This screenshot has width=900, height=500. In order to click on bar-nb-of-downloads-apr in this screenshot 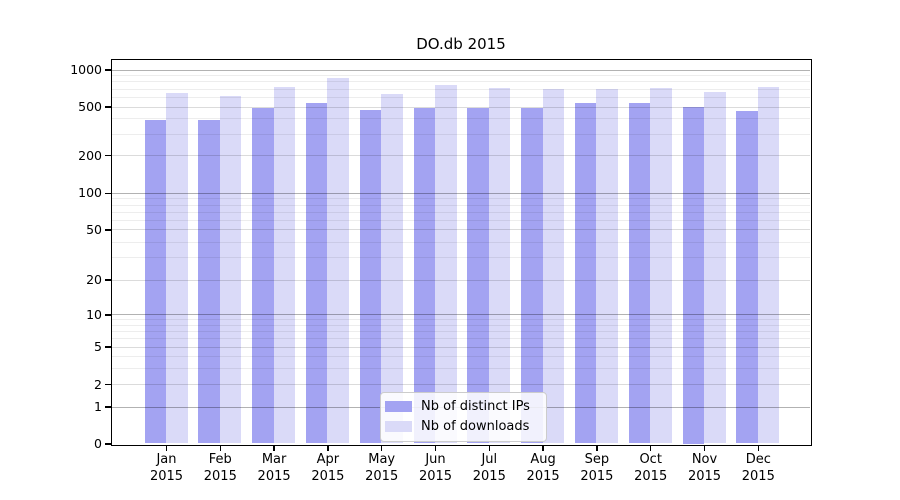, I will do `click(338, 260)`.